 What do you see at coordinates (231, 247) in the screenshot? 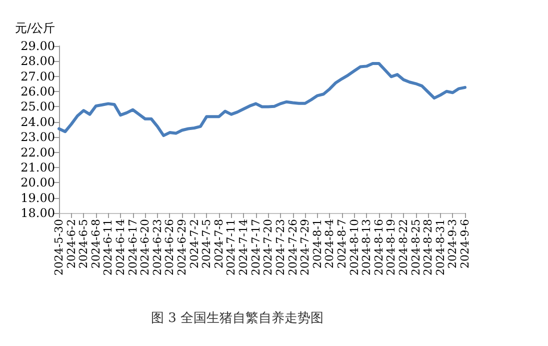
I see `x-tick-label: 2024-7-11` at bounding box center [231, 247].